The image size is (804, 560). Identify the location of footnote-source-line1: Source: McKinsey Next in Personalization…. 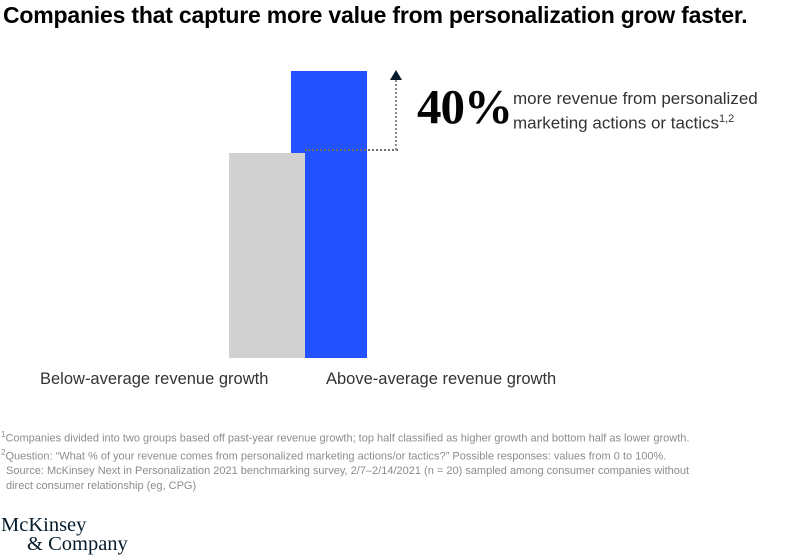
(348, 471).